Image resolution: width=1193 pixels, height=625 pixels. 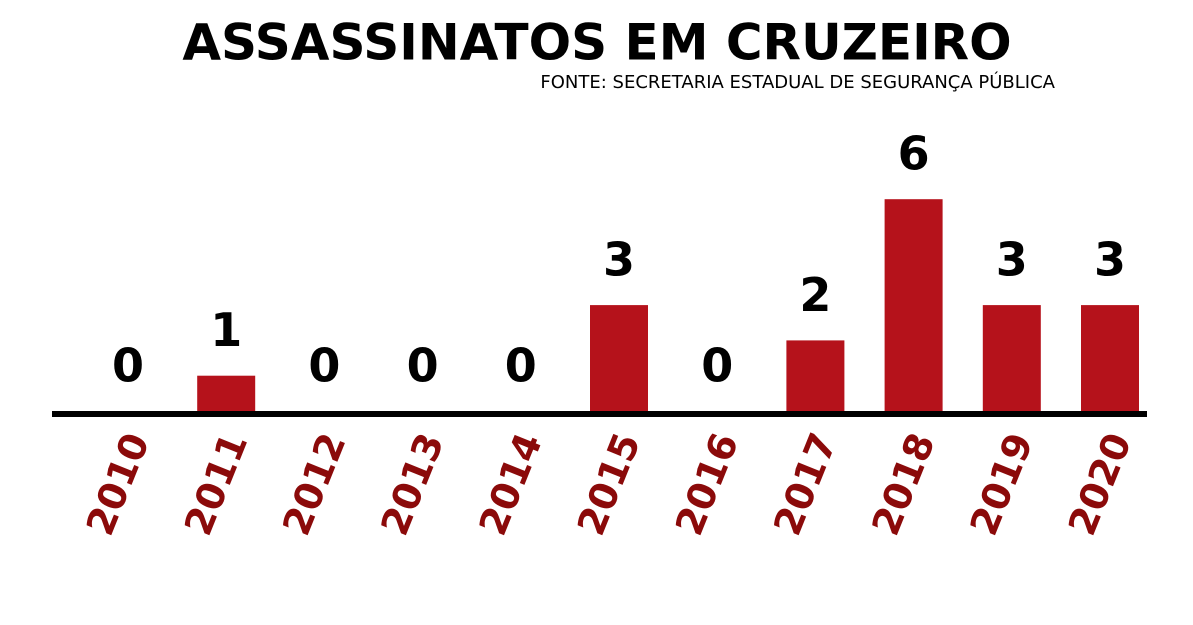 What do you see at coordinates (815, 295) in the screenshot?
I see `value-label: 2` at bounding box center [815, 295].